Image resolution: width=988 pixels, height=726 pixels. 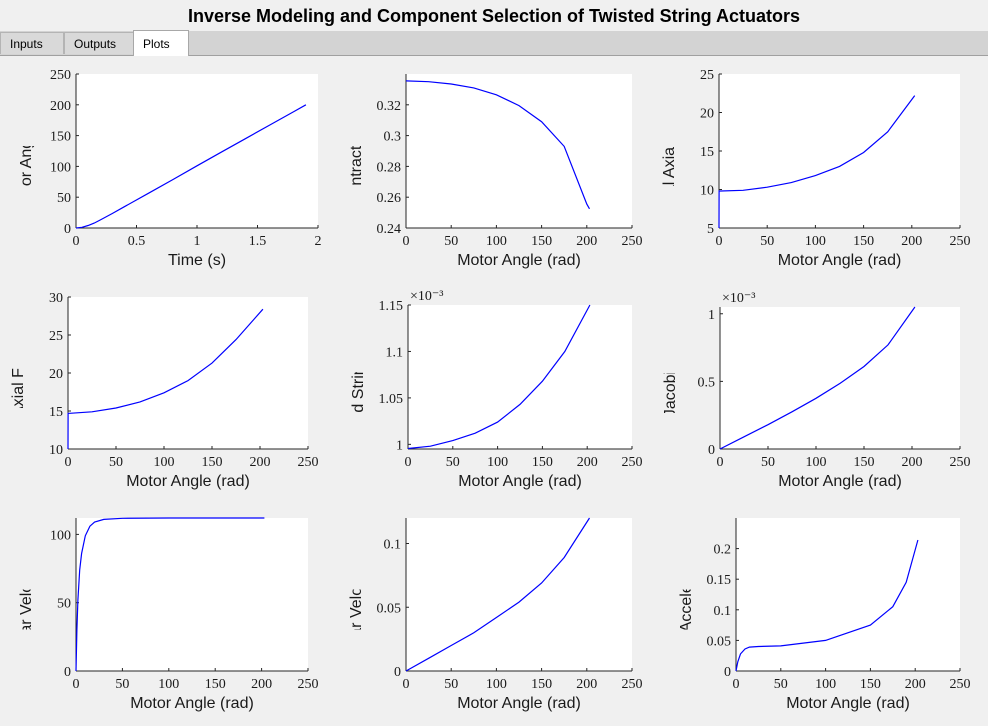 What do you see at coordinates (318, 241) in the screenshot?
I see `x-tick-label: 2` at bounding box center [318, 241].